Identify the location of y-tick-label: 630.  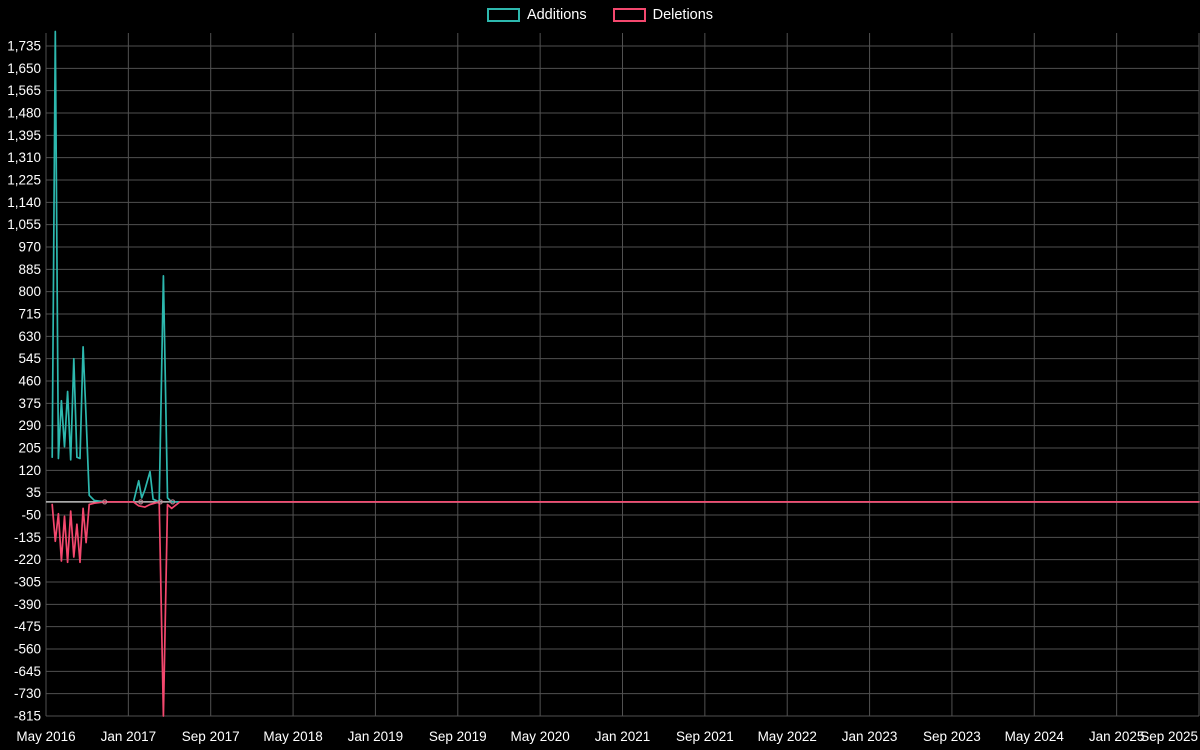
(29, 336).